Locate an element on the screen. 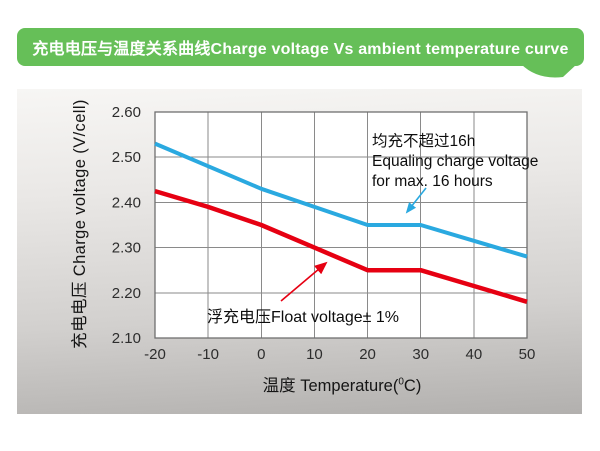  x-tick-label: 50 is located at coordinates (527, 354).